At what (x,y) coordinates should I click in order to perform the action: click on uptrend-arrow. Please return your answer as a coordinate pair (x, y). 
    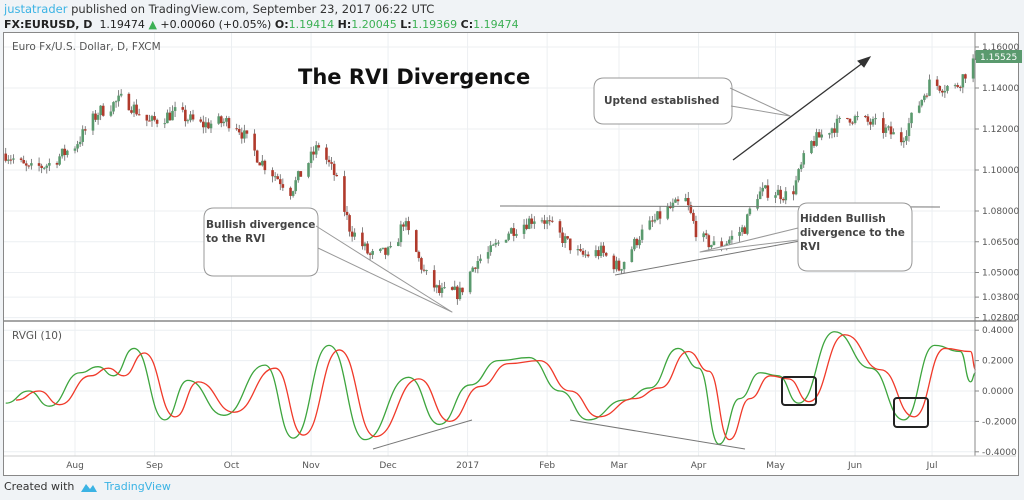
    Looking at the image, I should click on (798, 111).